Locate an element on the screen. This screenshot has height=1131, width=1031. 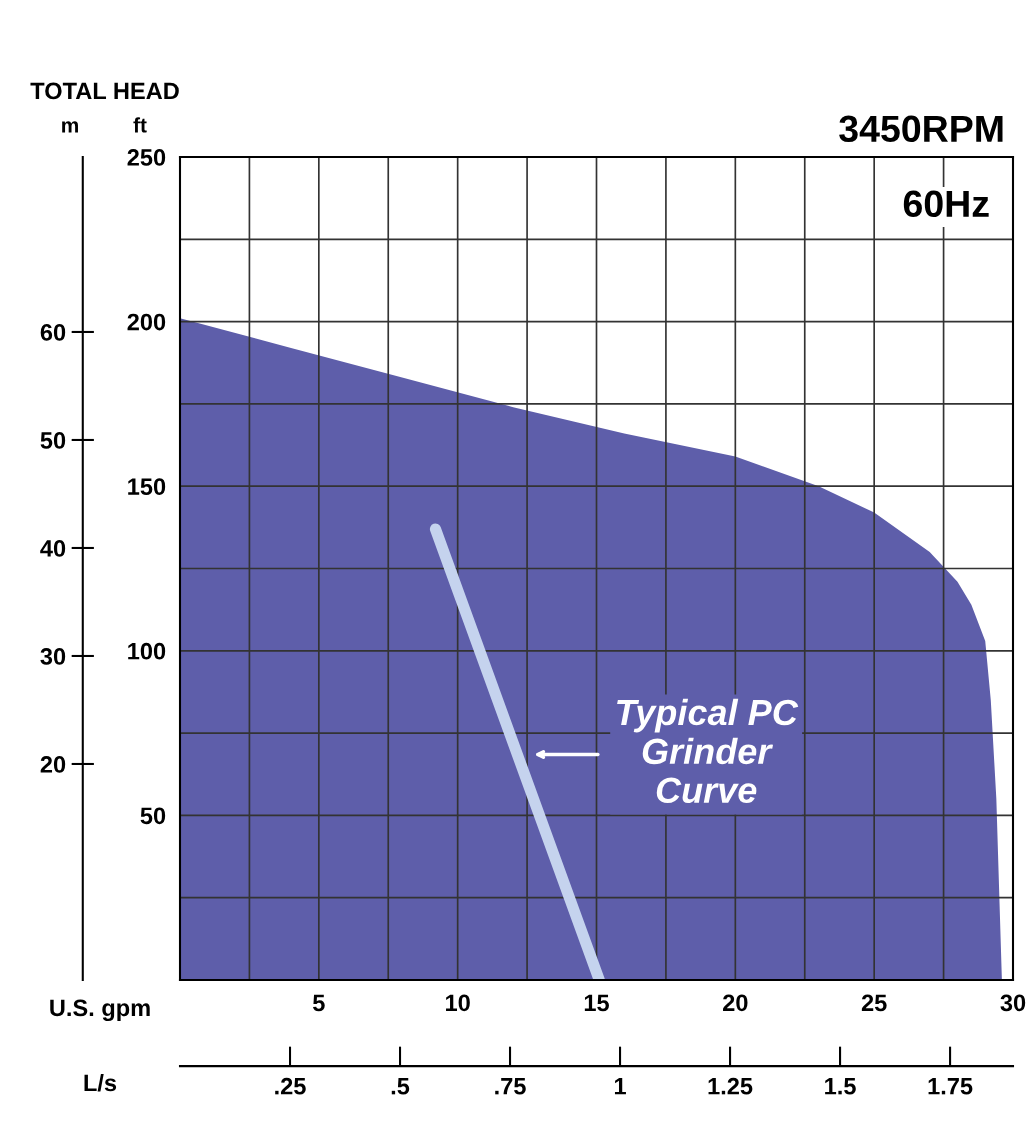
x2-tick-label: .25 is located at coordinates (290, 1086).